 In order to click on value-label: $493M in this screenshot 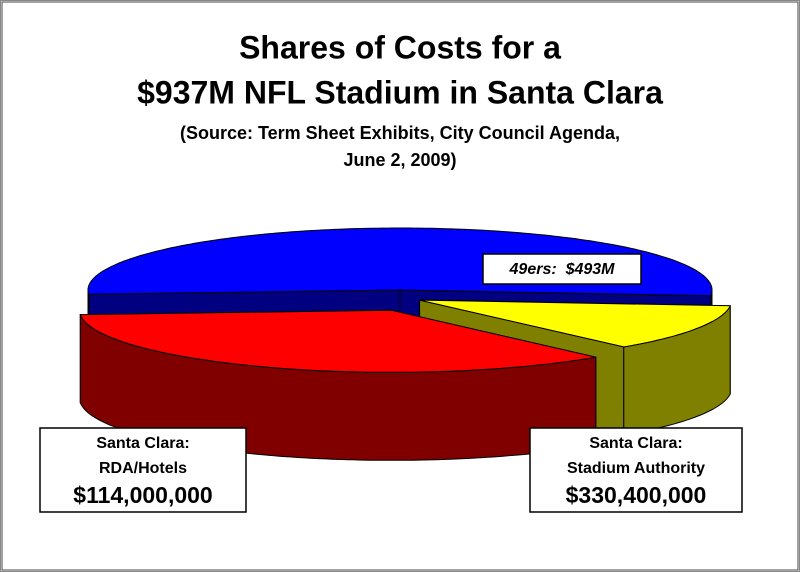, I will do `click(590, 269)`.